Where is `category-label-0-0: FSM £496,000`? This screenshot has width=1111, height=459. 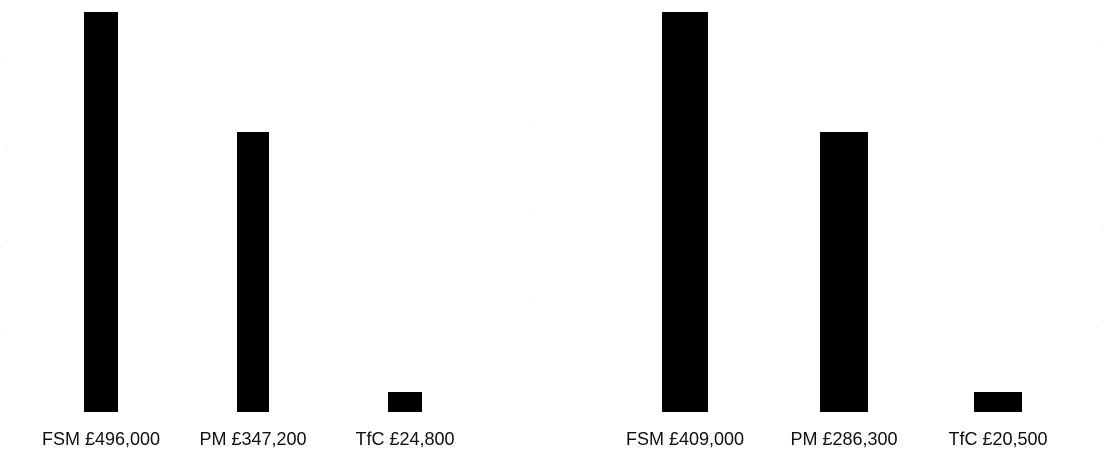
category-label-0-0: FSM £496,000 is located at coordinates (101, 439).